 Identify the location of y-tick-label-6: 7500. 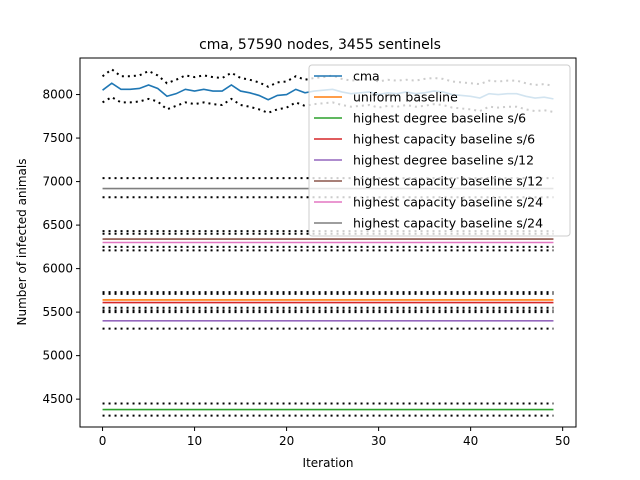
(57, 138).